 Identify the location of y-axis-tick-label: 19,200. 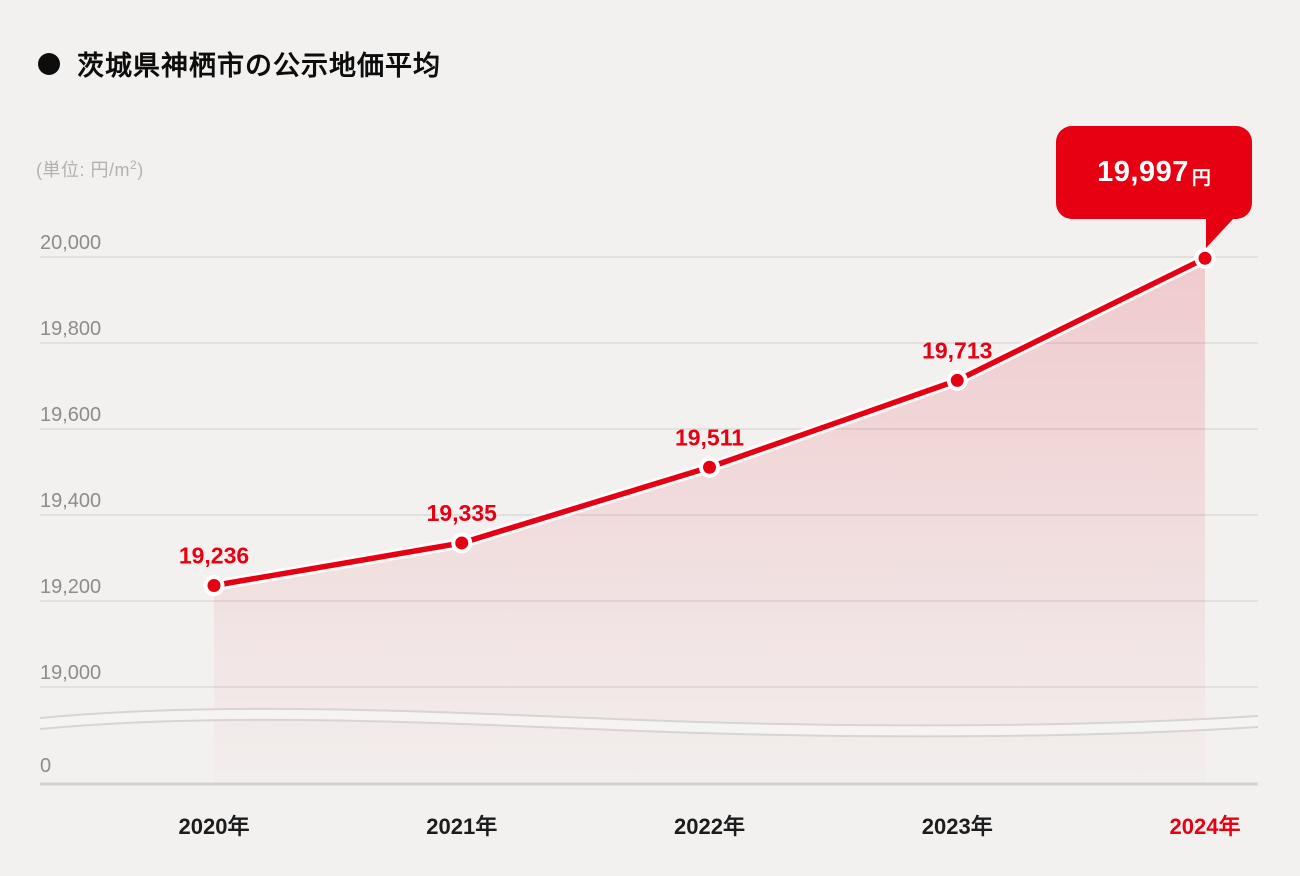
(70, 587).